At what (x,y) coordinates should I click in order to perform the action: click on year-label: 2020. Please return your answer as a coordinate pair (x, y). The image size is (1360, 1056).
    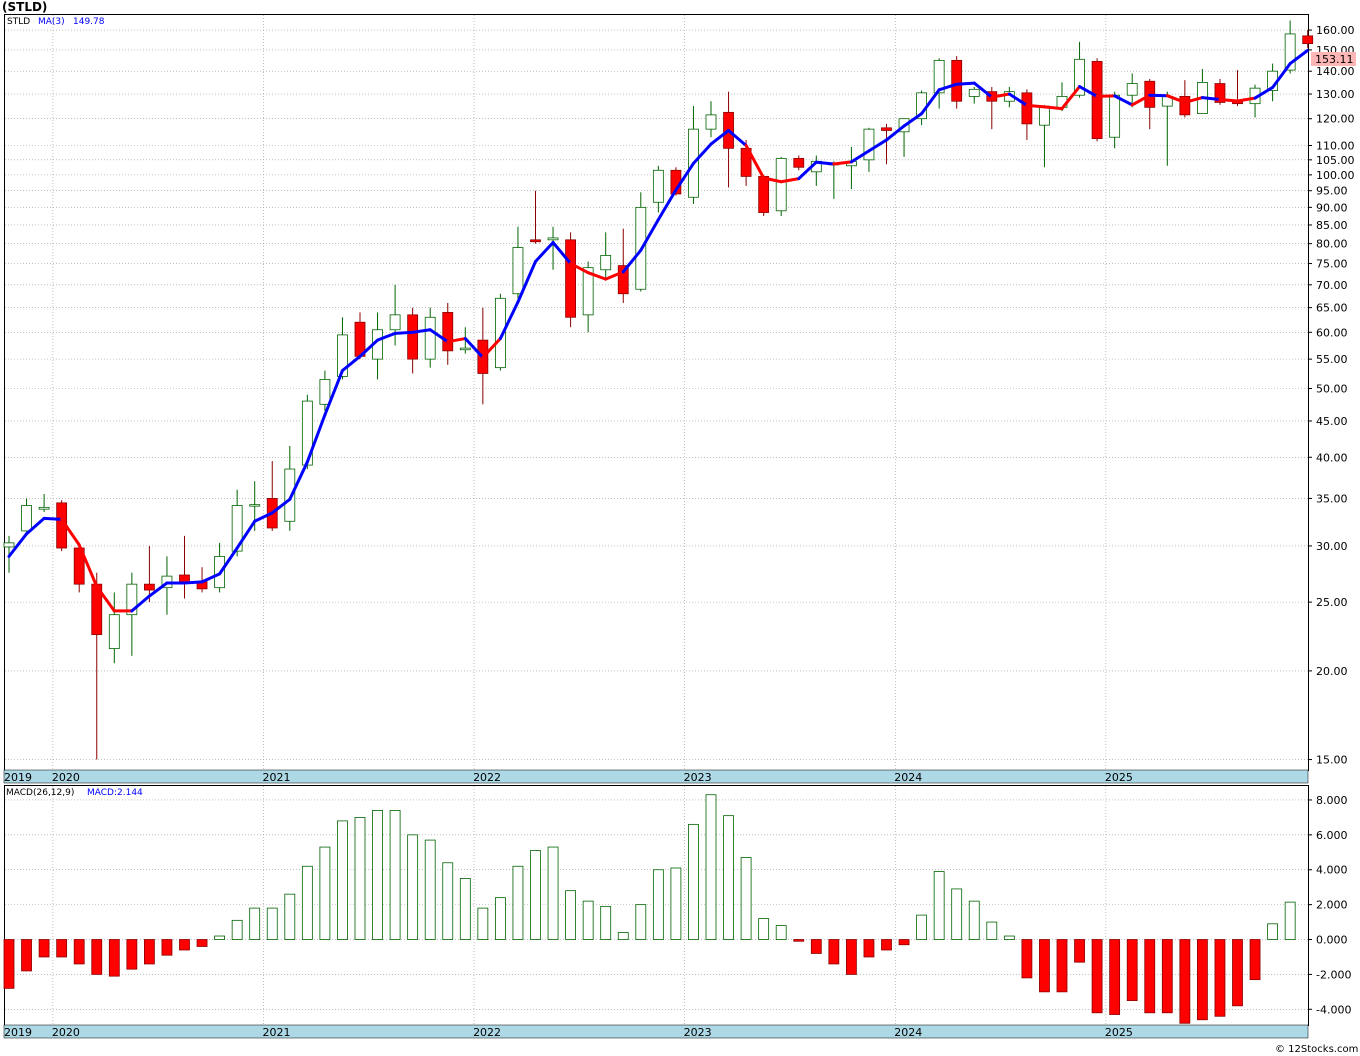
    Looking at the image, I should click on (66, 777).